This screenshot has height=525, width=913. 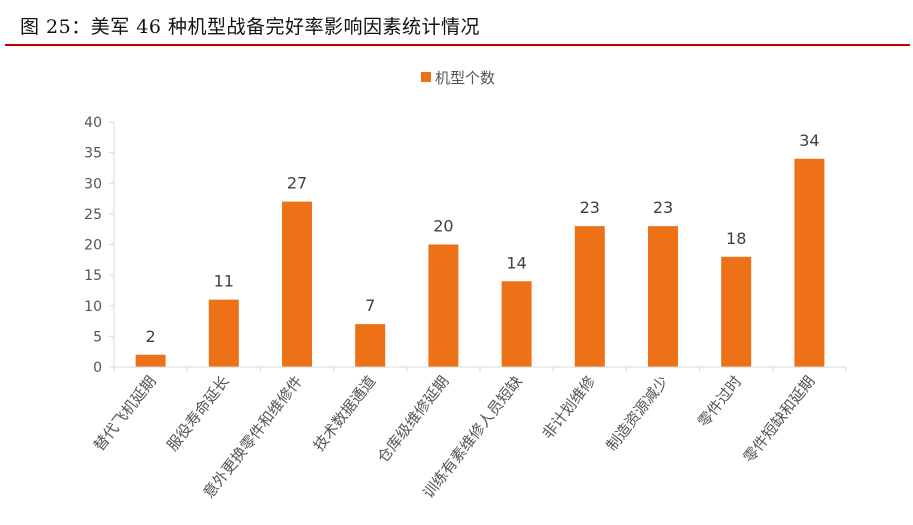 What do you see at coordinates (93, 246) in the screenshot?
I see `y-tick-label: 20` at bounding box center [93, 246].